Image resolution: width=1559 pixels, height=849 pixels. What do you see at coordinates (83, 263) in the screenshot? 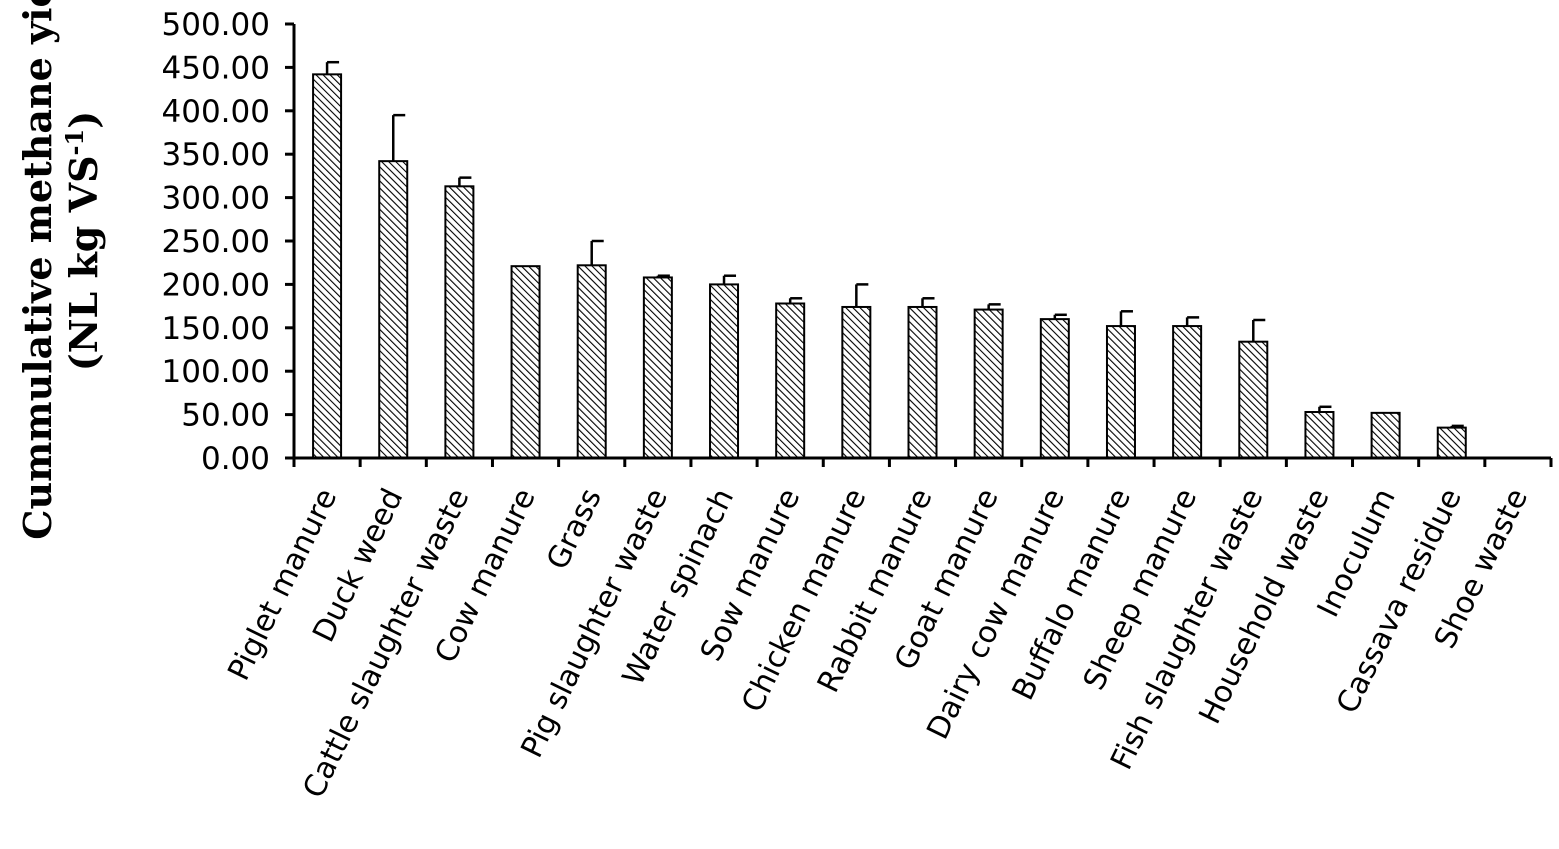
I see `y-axis-unit-base: (NL kg VS` at bounding box center [83, 263].